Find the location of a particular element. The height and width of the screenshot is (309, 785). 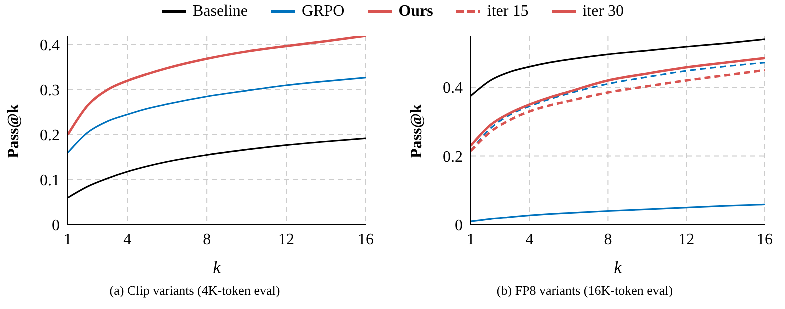

legend-label: iter 30 is located at coordinates (603, 12).